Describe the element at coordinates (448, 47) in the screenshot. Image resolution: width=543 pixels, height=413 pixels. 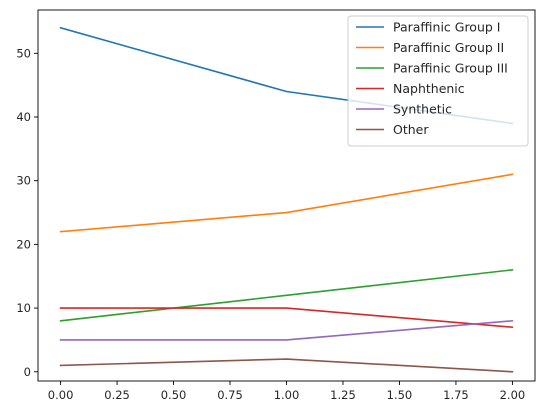
I see `legend-label-1: Paraffinic Group II` at that location.